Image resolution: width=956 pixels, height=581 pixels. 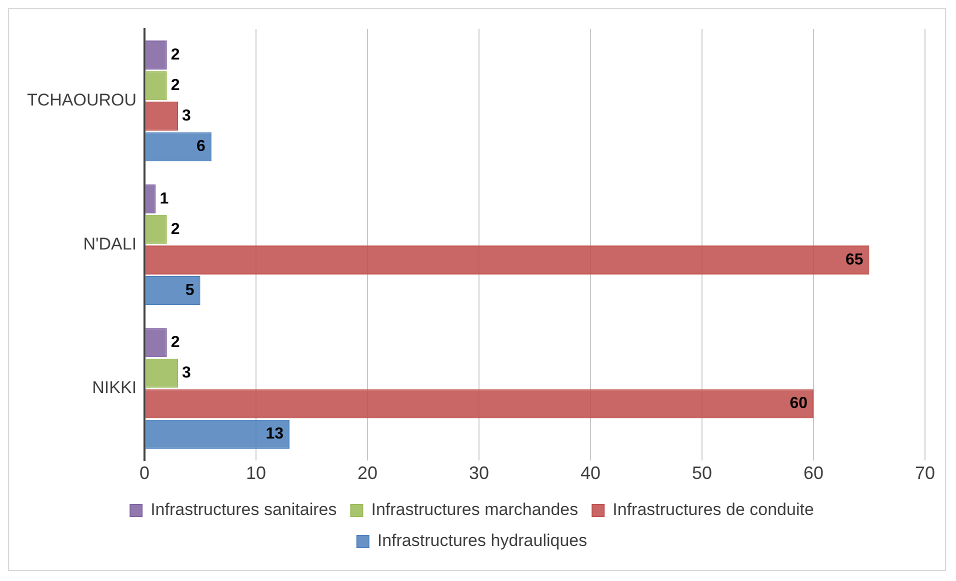 I want to click on data-label: 1, so click(x=164, y=199).